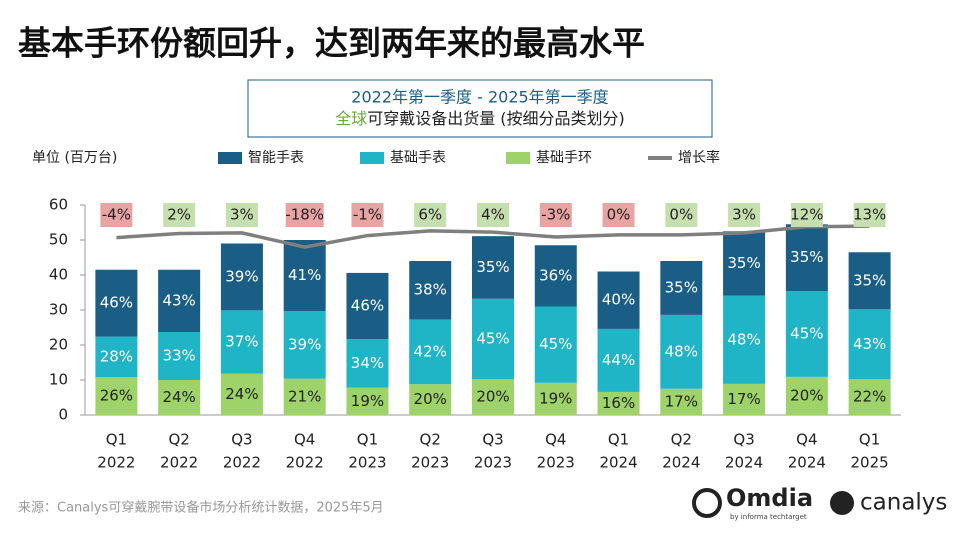 The width and height of the screenshot is (960, 540). I want to click on share-label: 28%, so click(116, 356).